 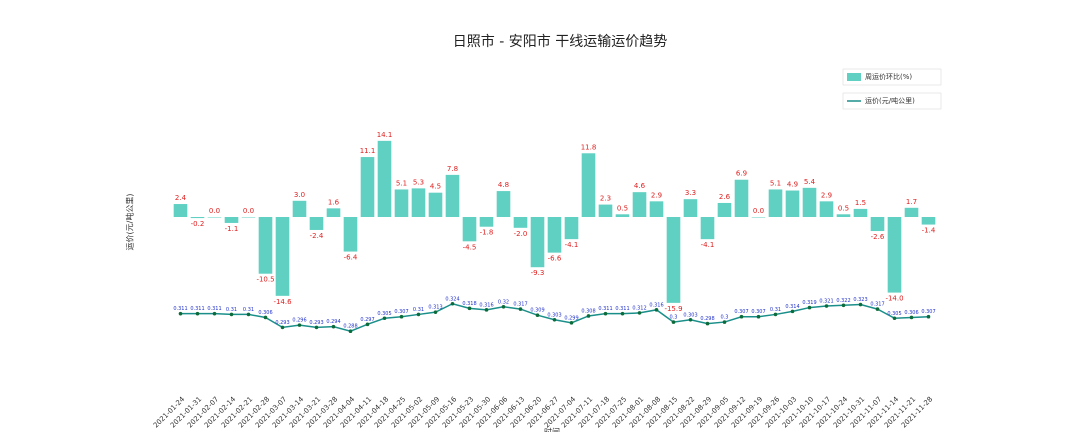 What do you see at coordinates (333, 322) in the screenshot?
I see `price-value-label: 0.294` at bounding box center [333, 322].